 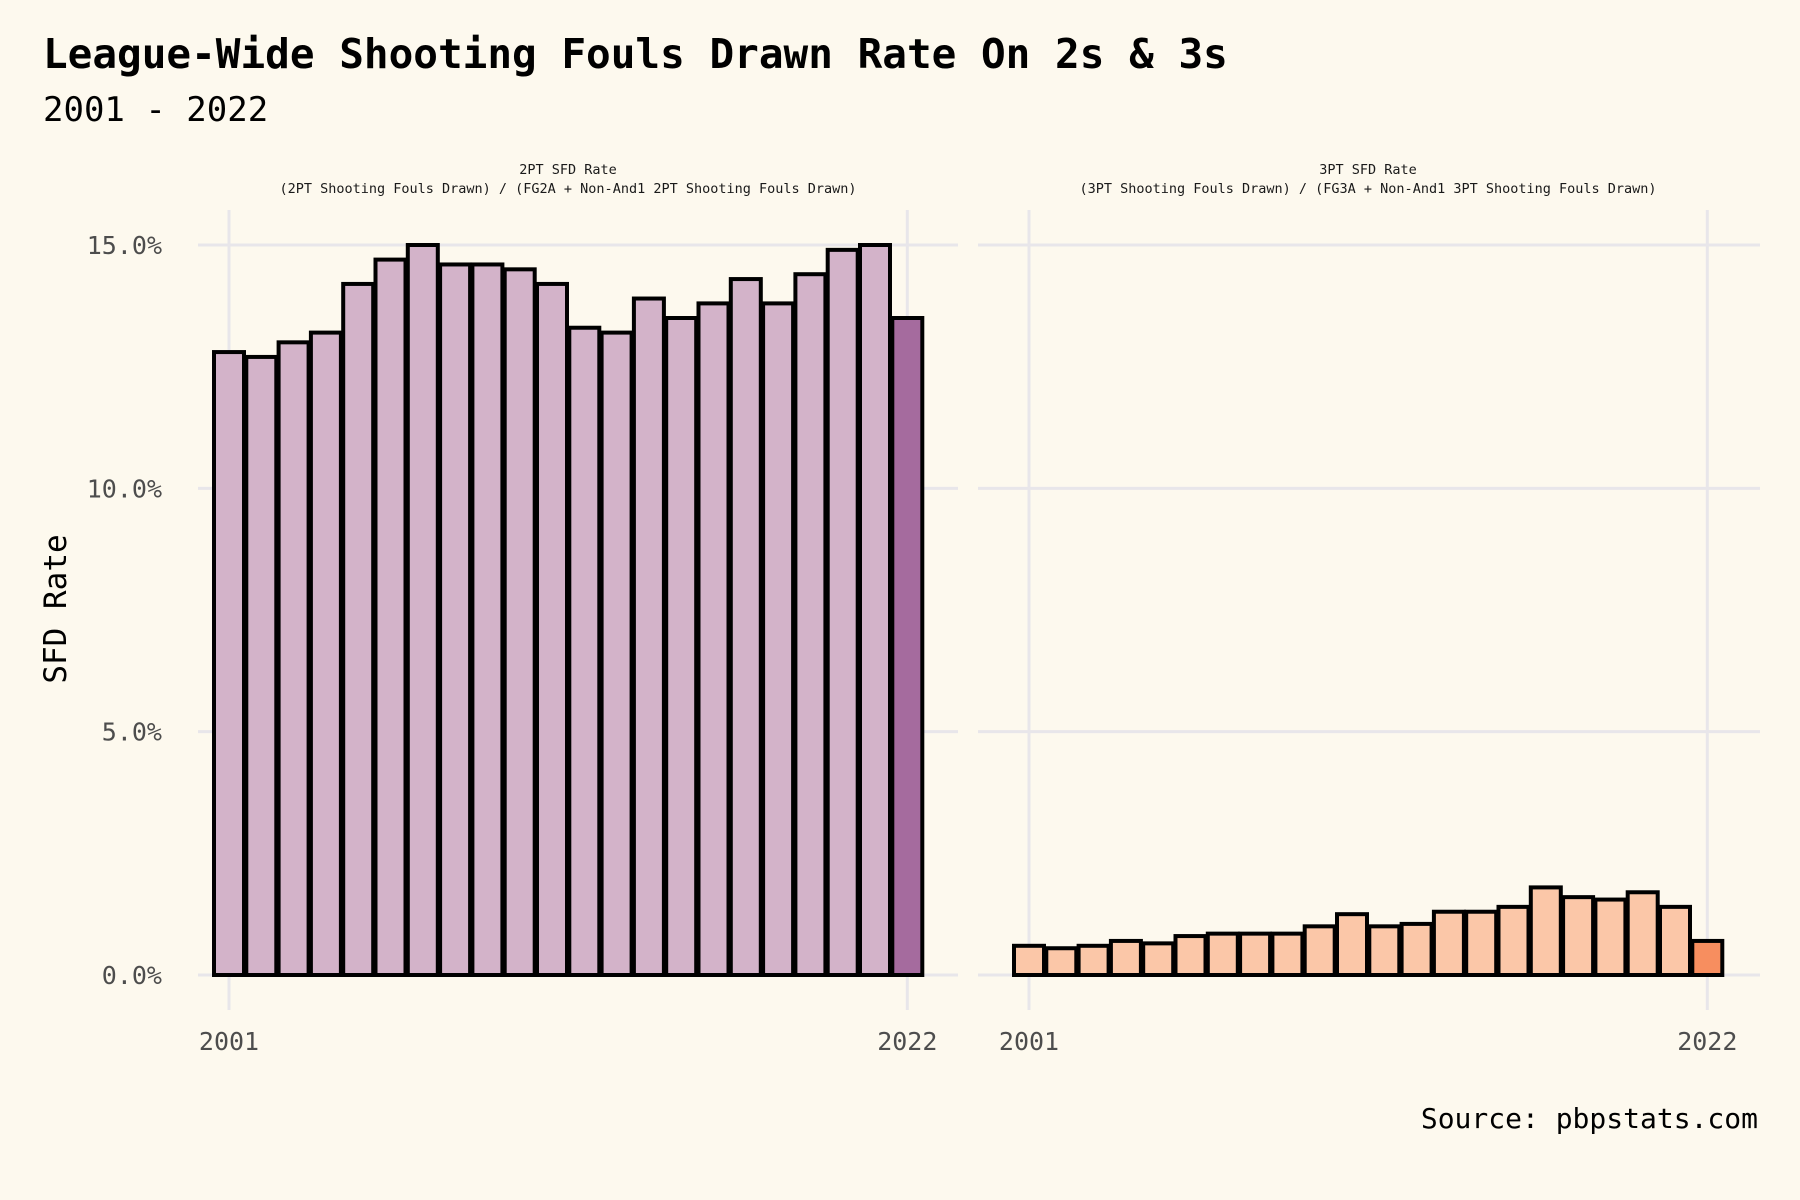 What do you see at coordinates (132, 975) in the screenshot?
I see `y-tick-label: 0.0%` at bounding box center [132, 975].